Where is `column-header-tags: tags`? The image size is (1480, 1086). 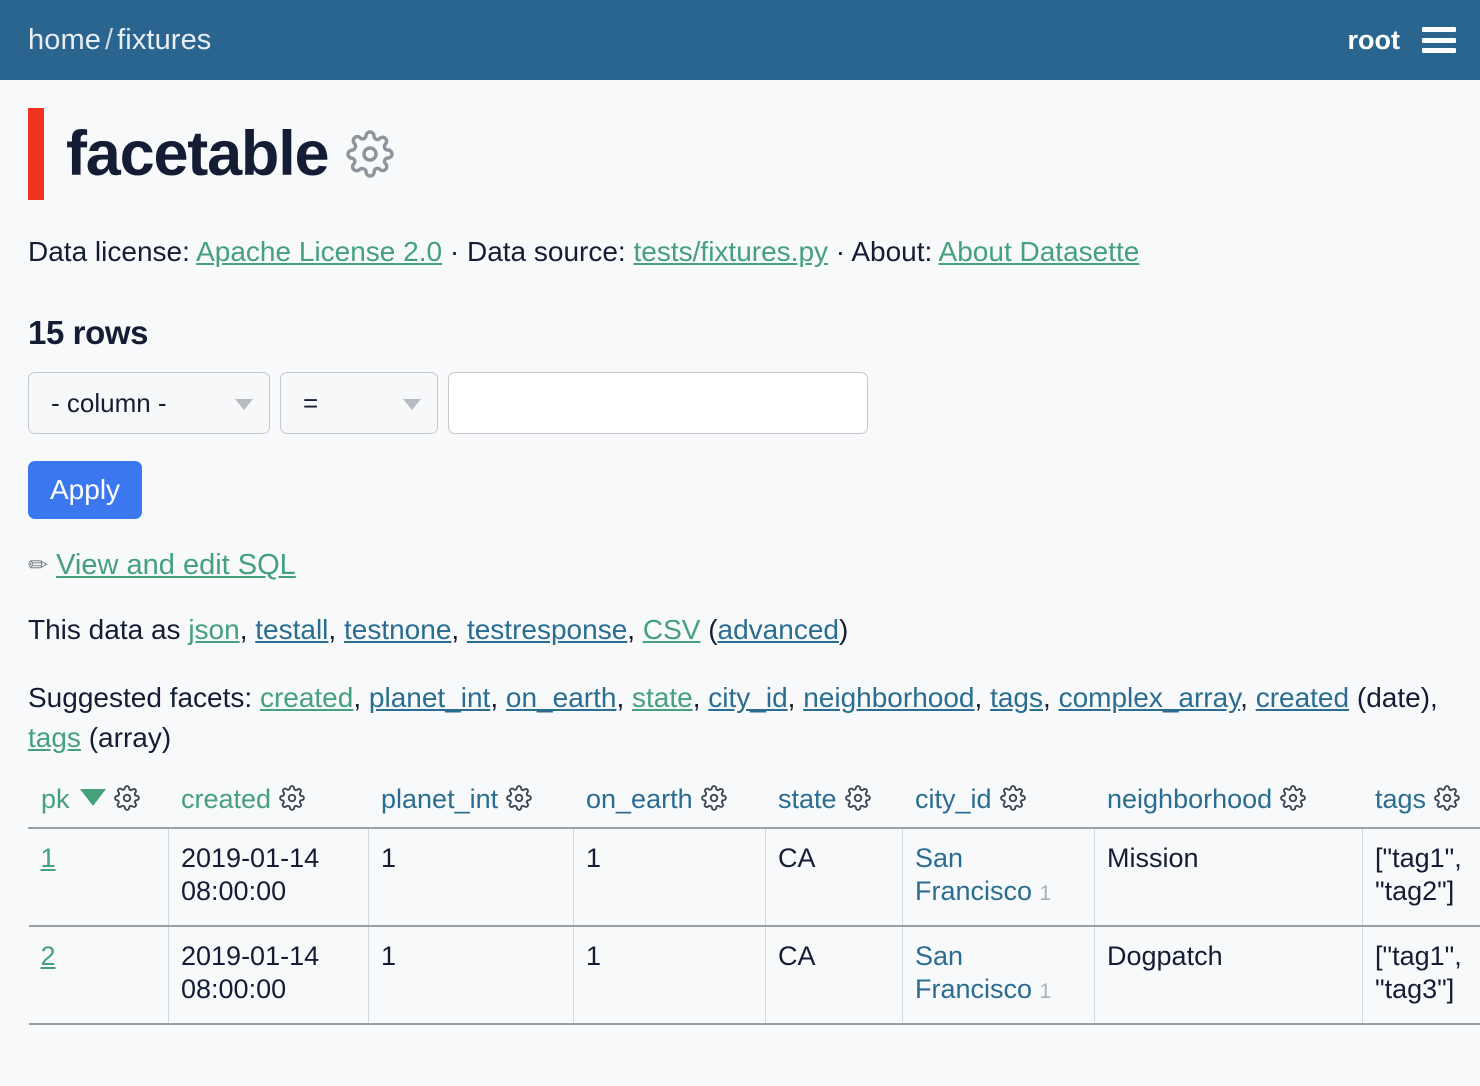 column-header-tags: tags is located at coordinates (1421, 806).